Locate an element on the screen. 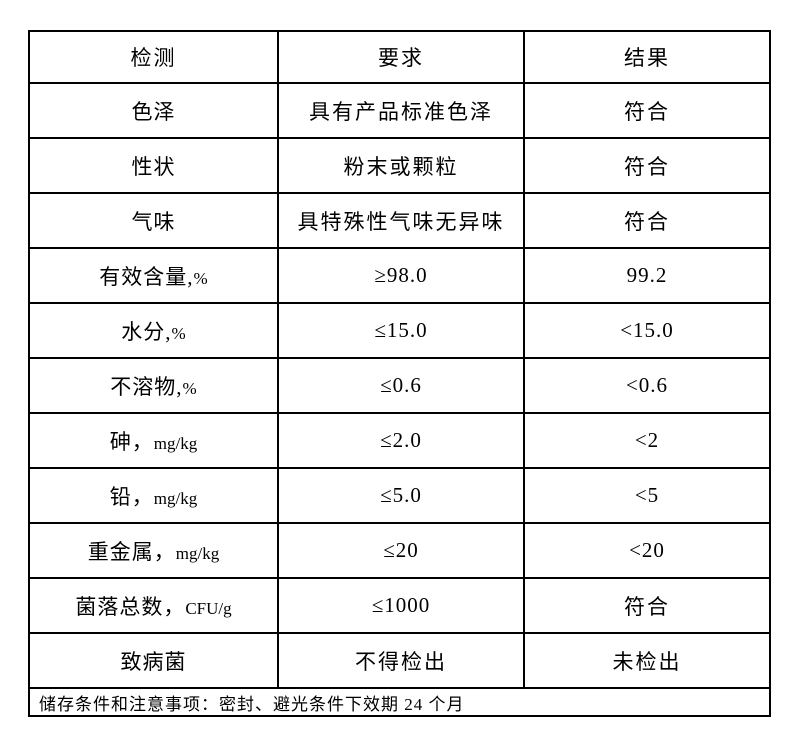 This screenshot has width=800, height=750. requirement-cell: 粉末或颗粒 is located at coordinates (401, 165).